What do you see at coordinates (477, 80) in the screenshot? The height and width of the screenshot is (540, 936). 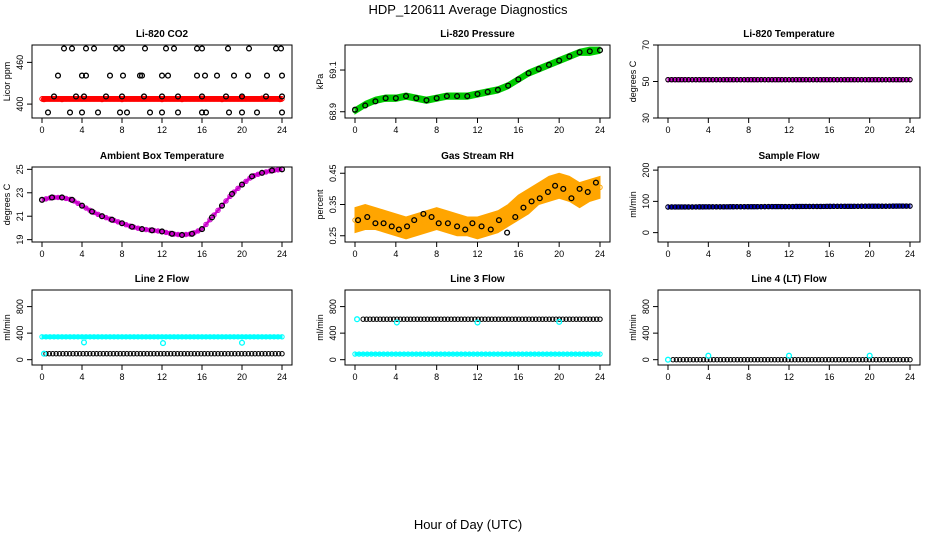 I see `li-820-pressure-band-band` at bounding box center [477, 80].